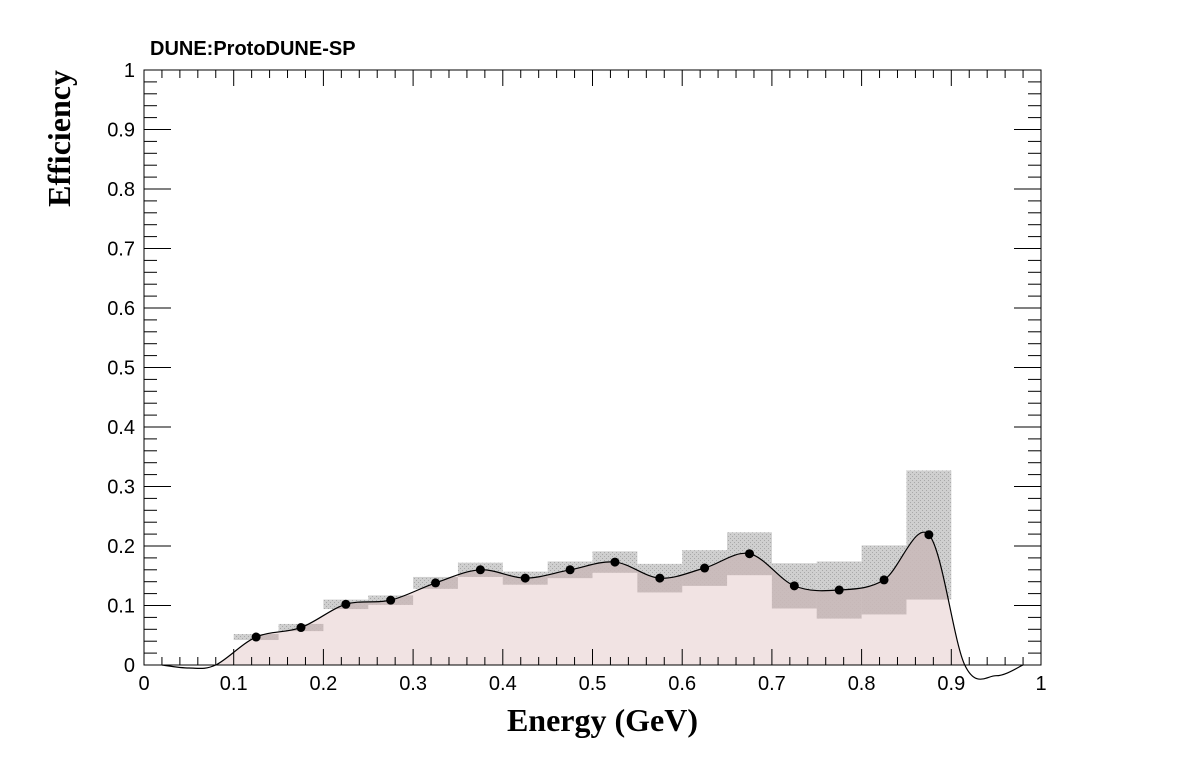 The width and height of the screenshot is (1196, 772). What do you see at coordinates (413, 684) in the screenshot?
I see `x-tick-label-3: 0.3` at bounding box center [413, 684].